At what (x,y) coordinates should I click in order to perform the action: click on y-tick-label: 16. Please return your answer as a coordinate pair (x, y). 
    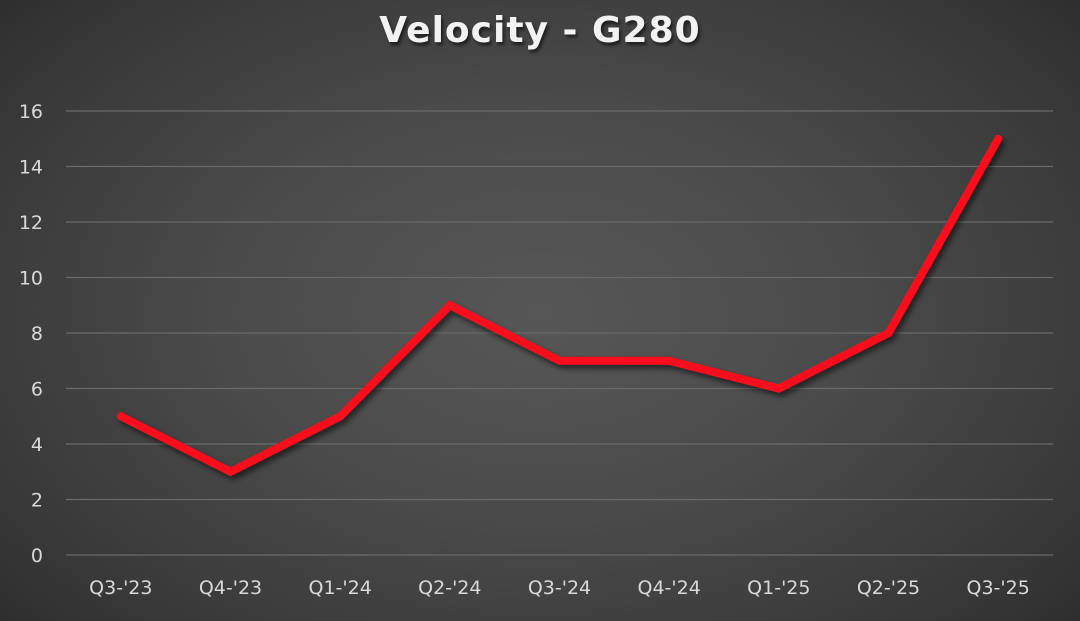
    Looking at the image, I should click on (31, 112).